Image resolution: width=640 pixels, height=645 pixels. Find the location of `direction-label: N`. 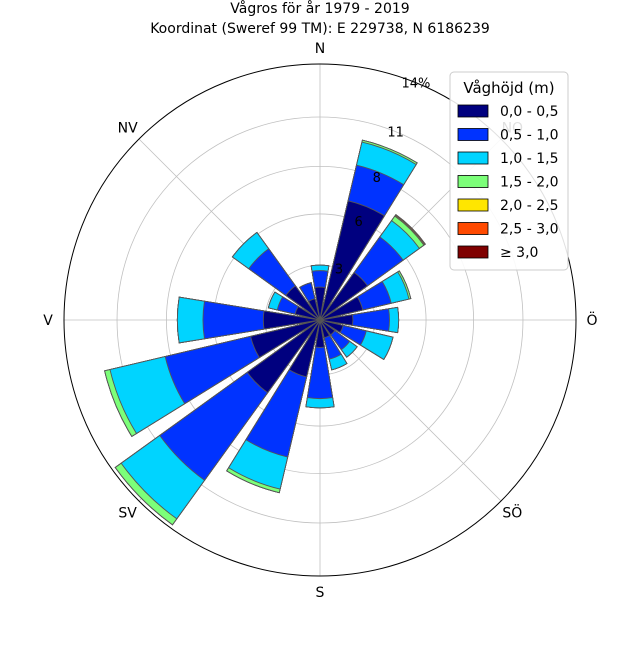

direction-label: N is located at coordinates (320, 49).